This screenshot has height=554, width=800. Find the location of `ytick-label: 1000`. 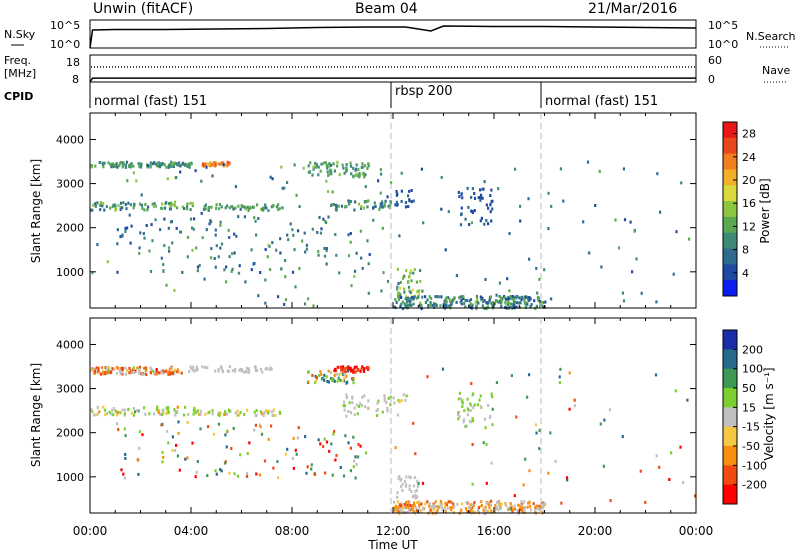

ytick-label: 1000 is located at coordinates (70, 272).